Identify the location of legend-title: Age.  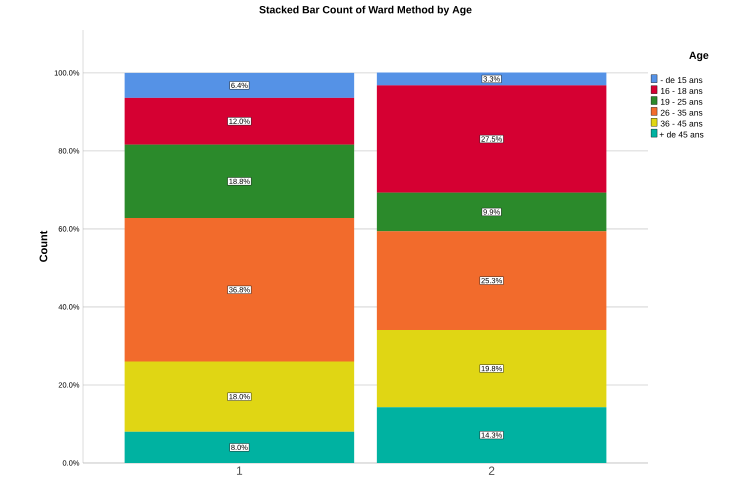
(698, 57).